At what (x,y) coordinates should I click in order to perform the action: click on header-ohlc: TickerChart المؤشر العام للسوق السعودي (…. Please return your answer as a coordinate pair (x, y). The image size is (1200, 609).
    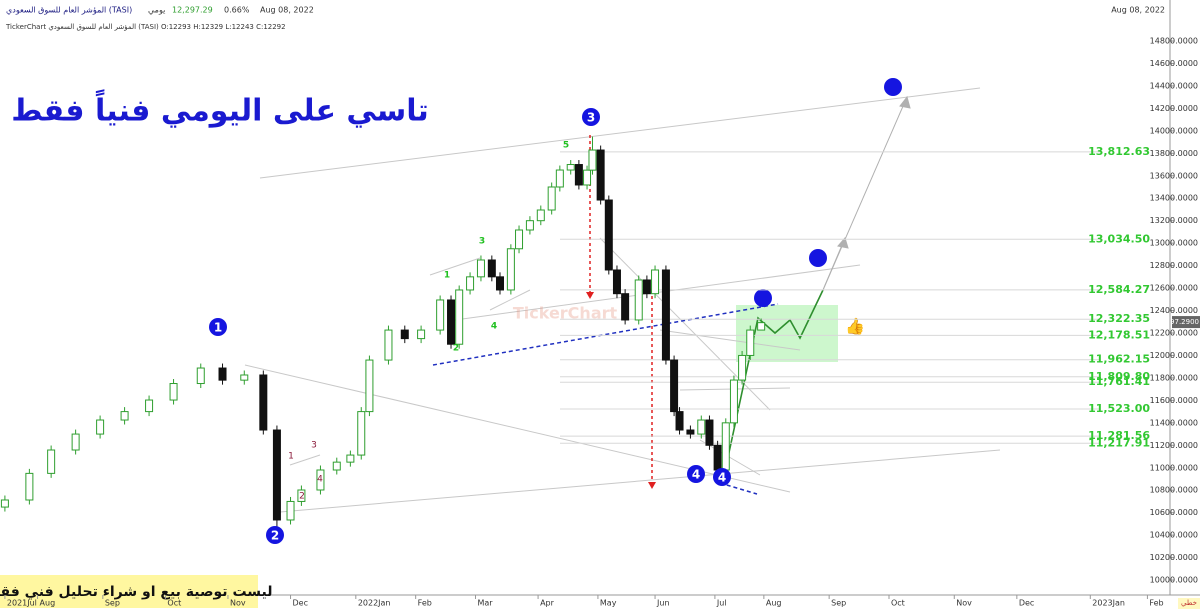
    Looking at the image, I should click on (145, 27).